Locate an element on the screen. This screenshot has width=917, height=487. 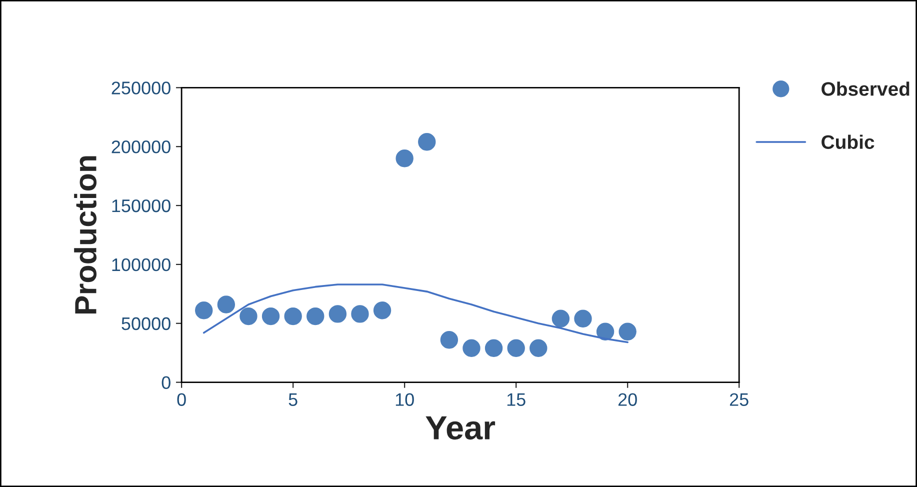
legend-label: Observed is located at coordinates (866, 89).